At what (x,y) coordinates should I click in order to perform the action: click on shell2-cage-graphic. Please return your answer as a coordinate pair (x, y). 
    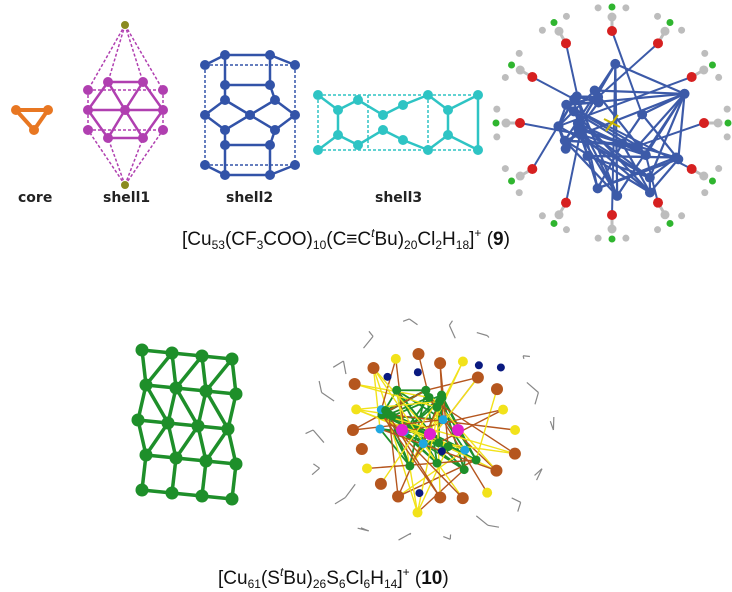
    Looking at the image, I should click on (250, 115).